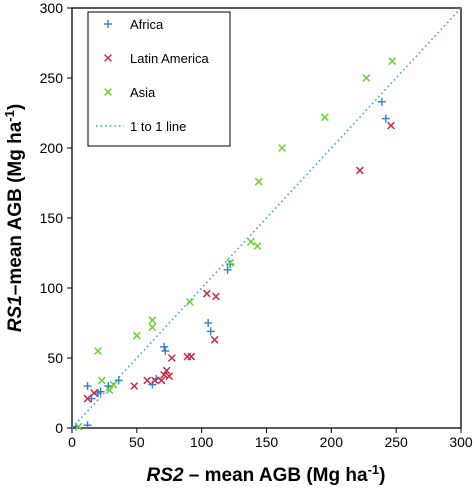 Image resolution: width=474 pixels, height=489 pixels. I want to click on legend-label-asia: Asia, so click(143, 92).